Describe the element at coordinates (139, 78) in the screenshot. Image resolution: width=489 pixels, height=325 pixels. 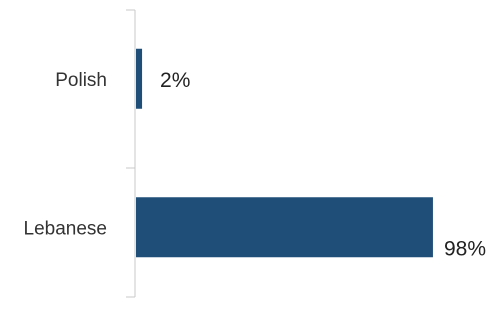
I see `bar-polish` at that location.